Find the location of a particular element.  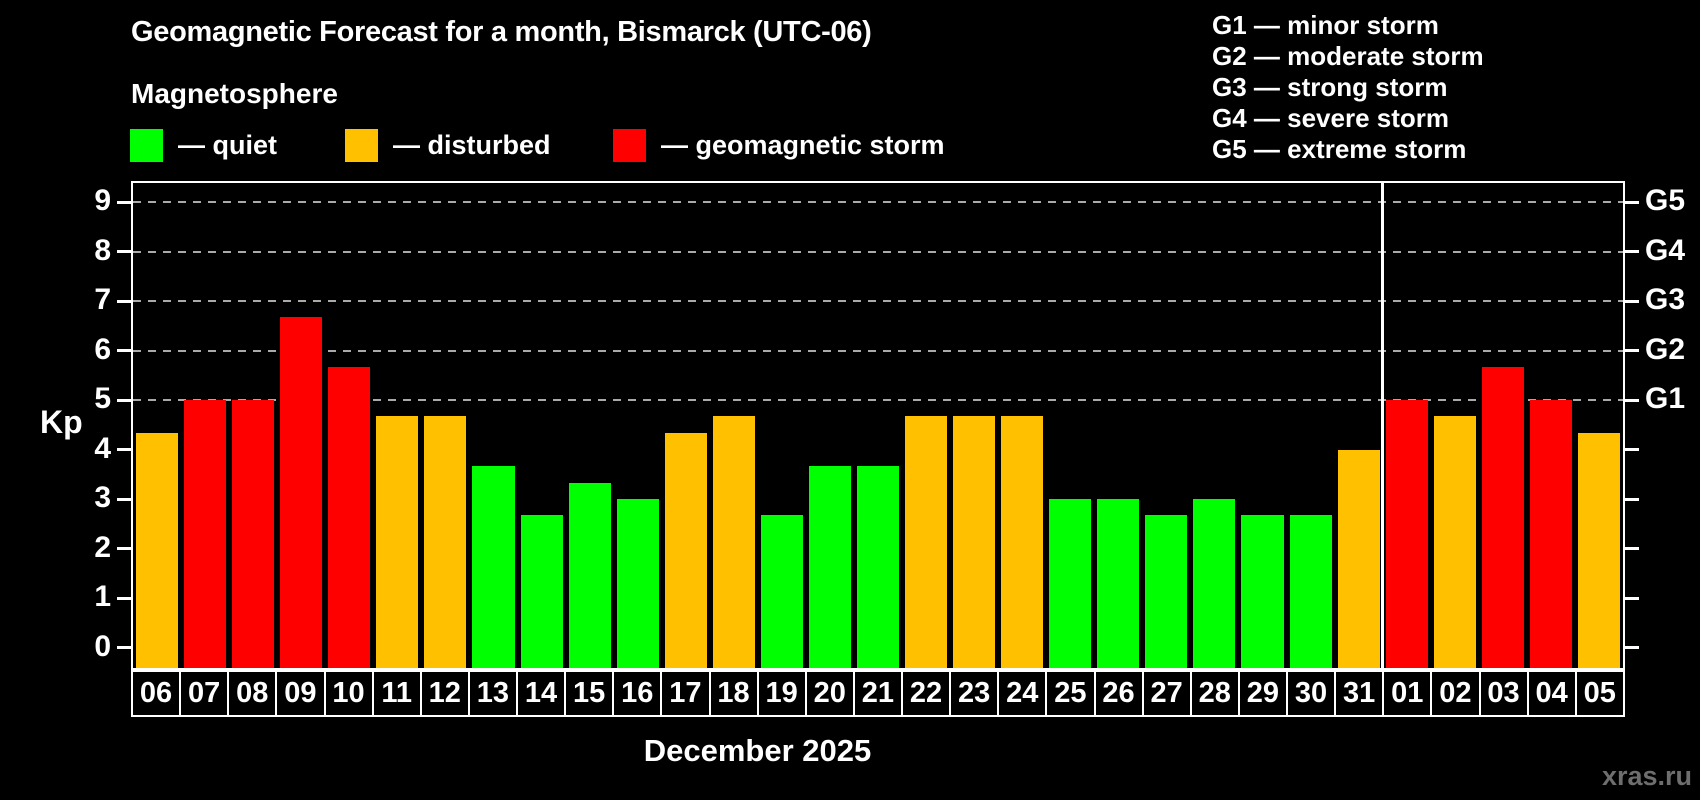

day-label-07: 07 is located at coordinates (204, 693).